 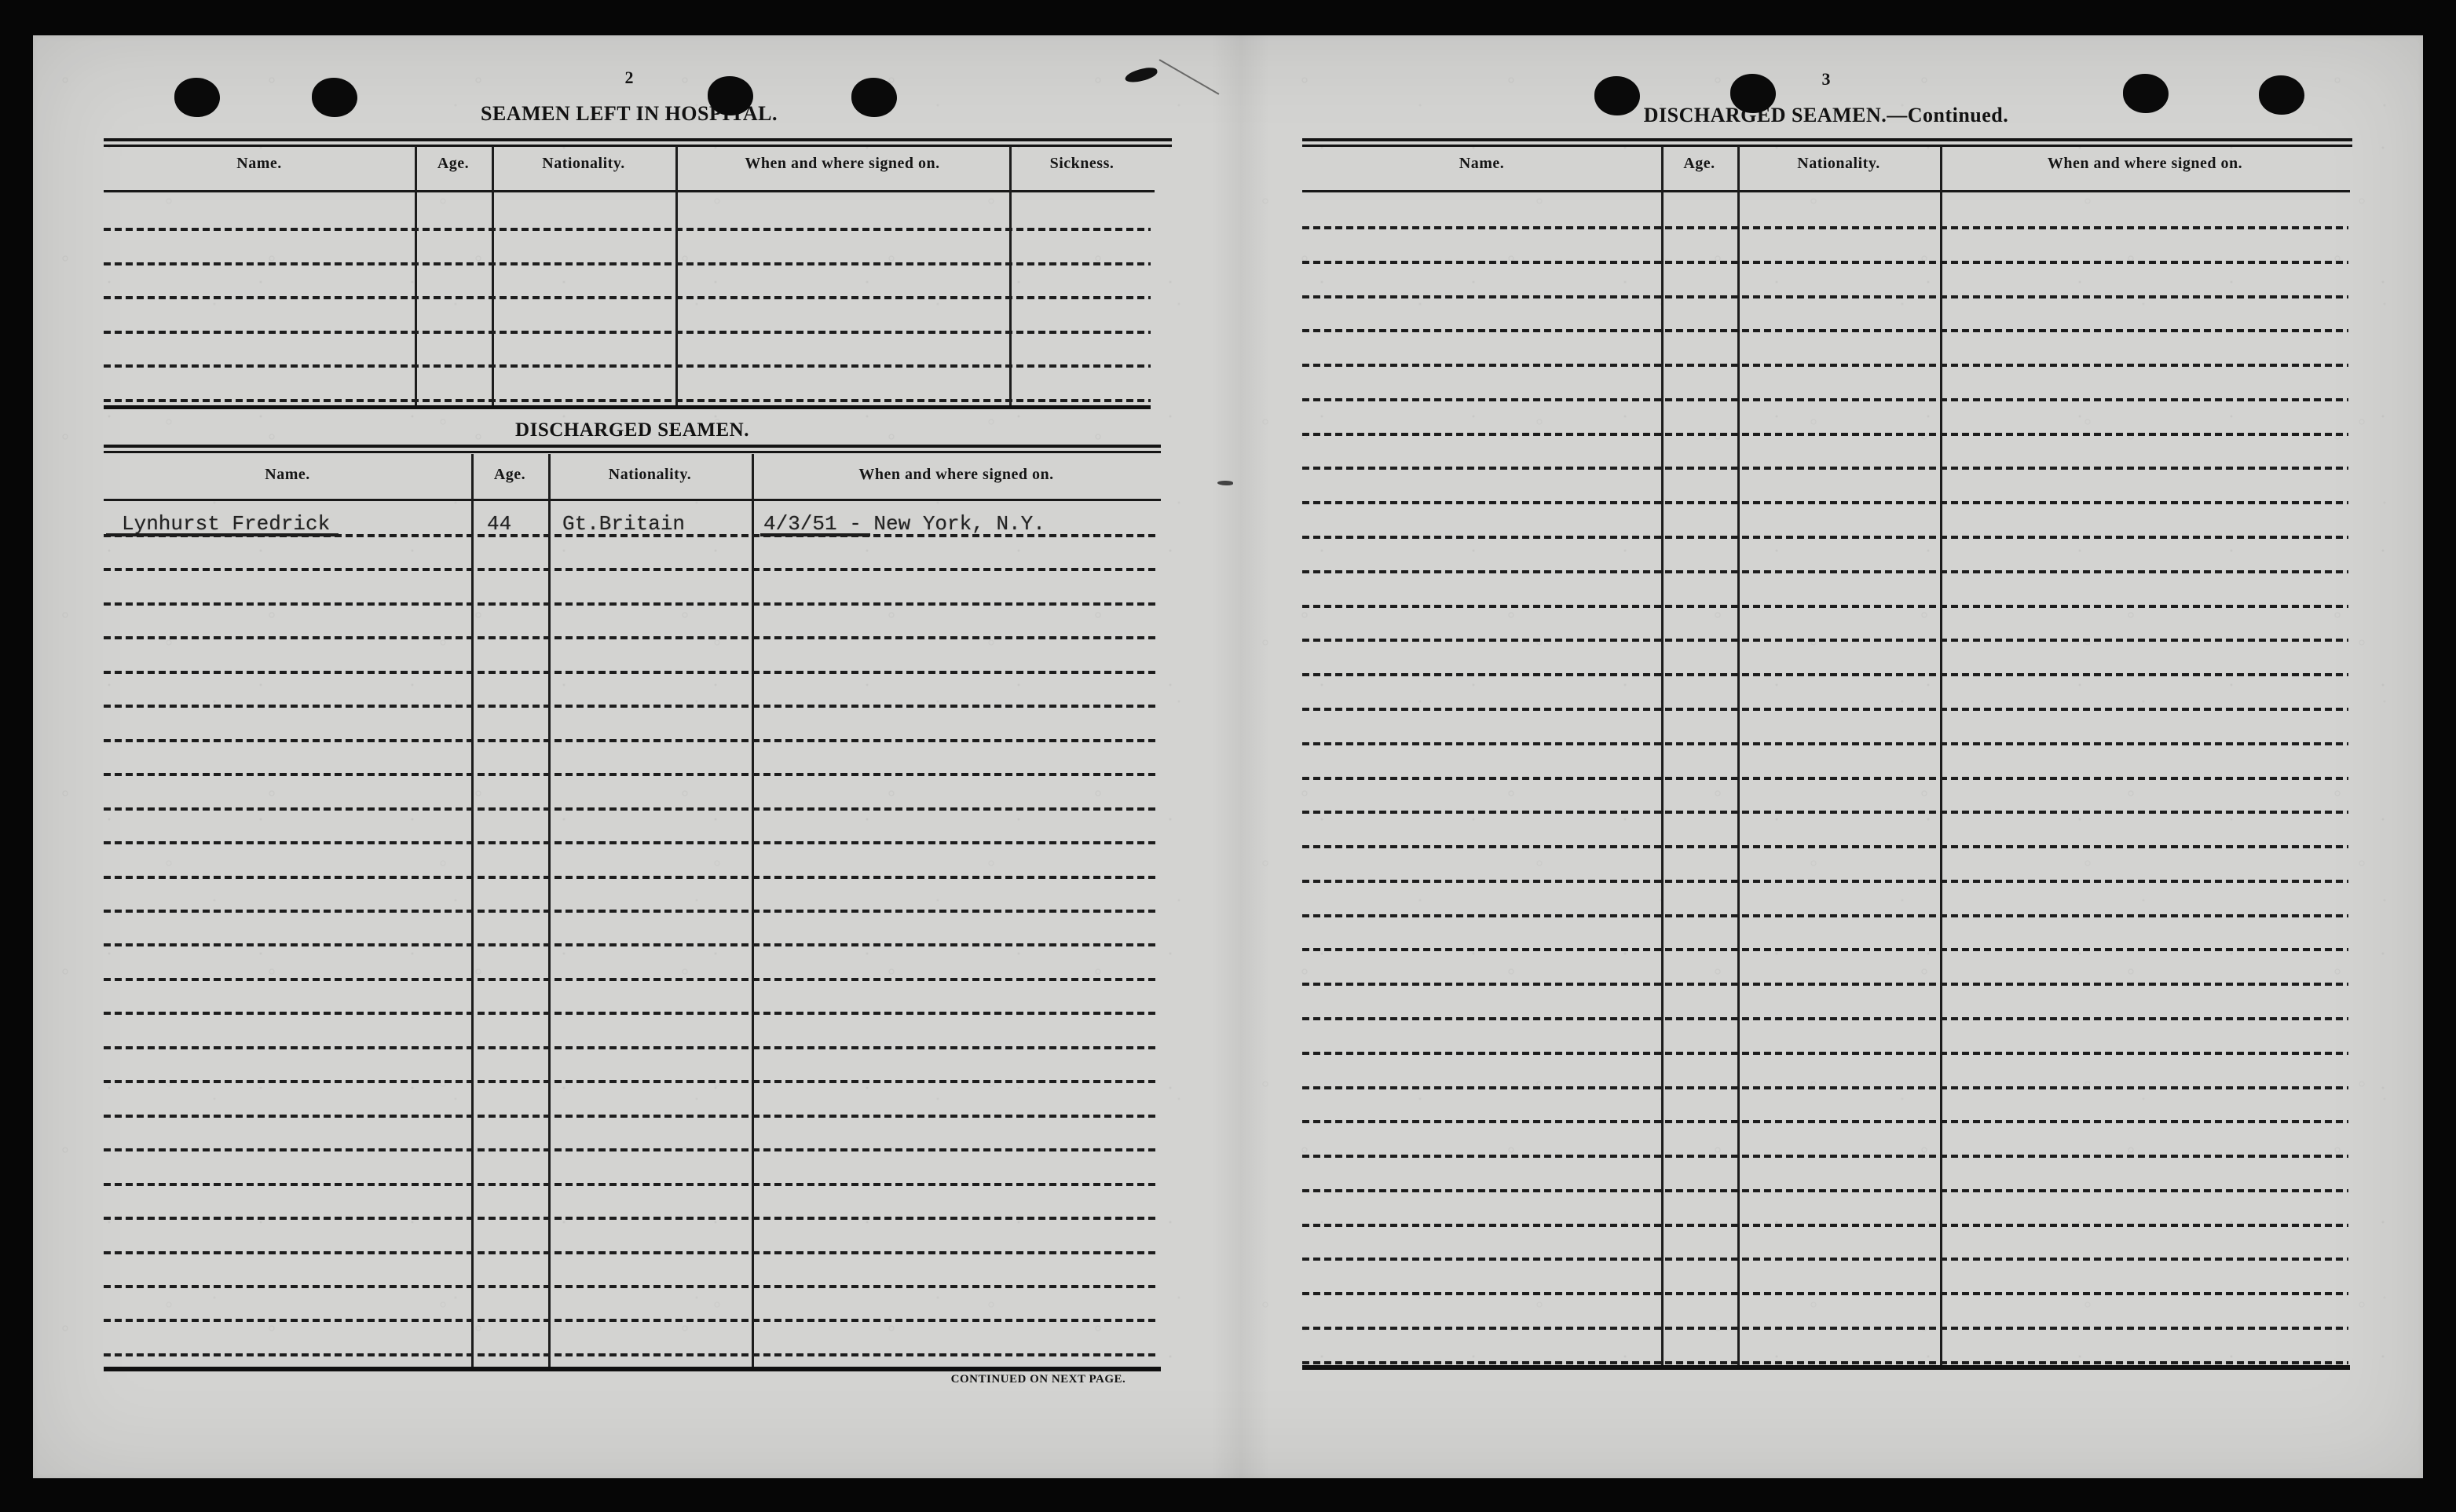 I want to click on right-page-number: 3, so click(x=1826, y=79).